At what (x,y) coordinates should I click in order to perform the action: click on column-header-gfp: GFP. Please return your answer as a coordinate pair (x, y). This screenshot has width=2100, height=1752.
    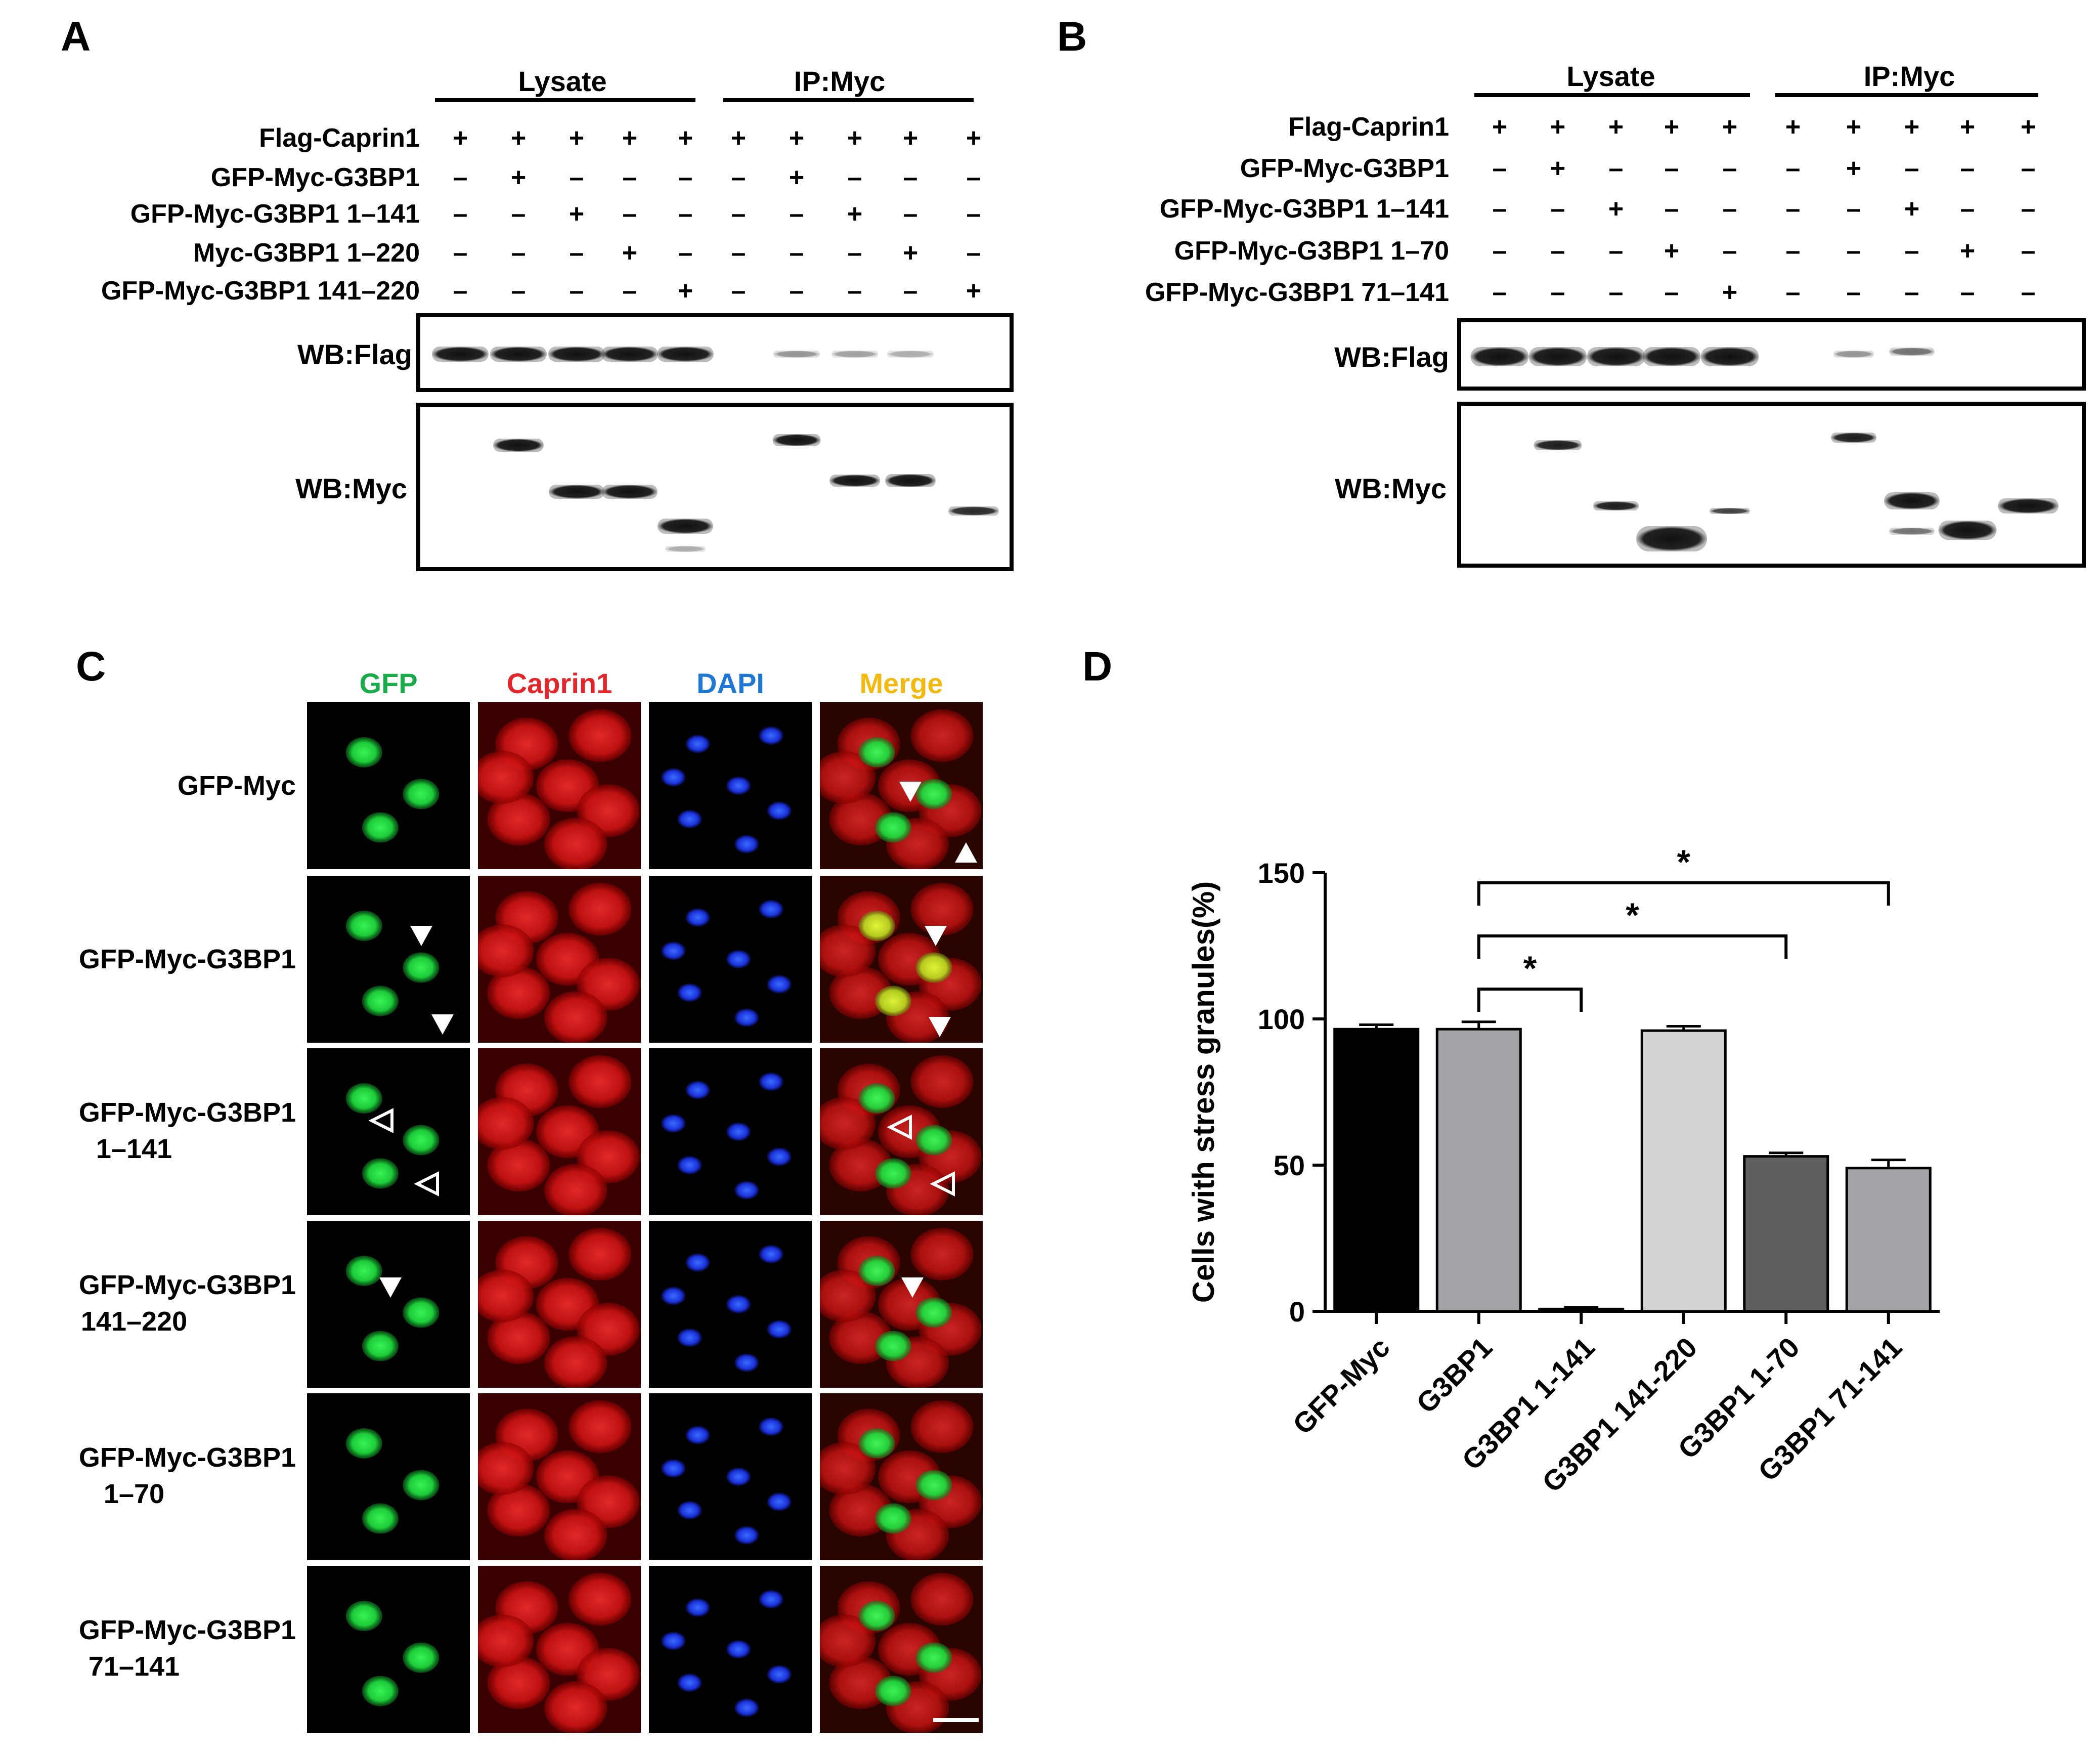
    Looking at the image, I should click on (388, 683).